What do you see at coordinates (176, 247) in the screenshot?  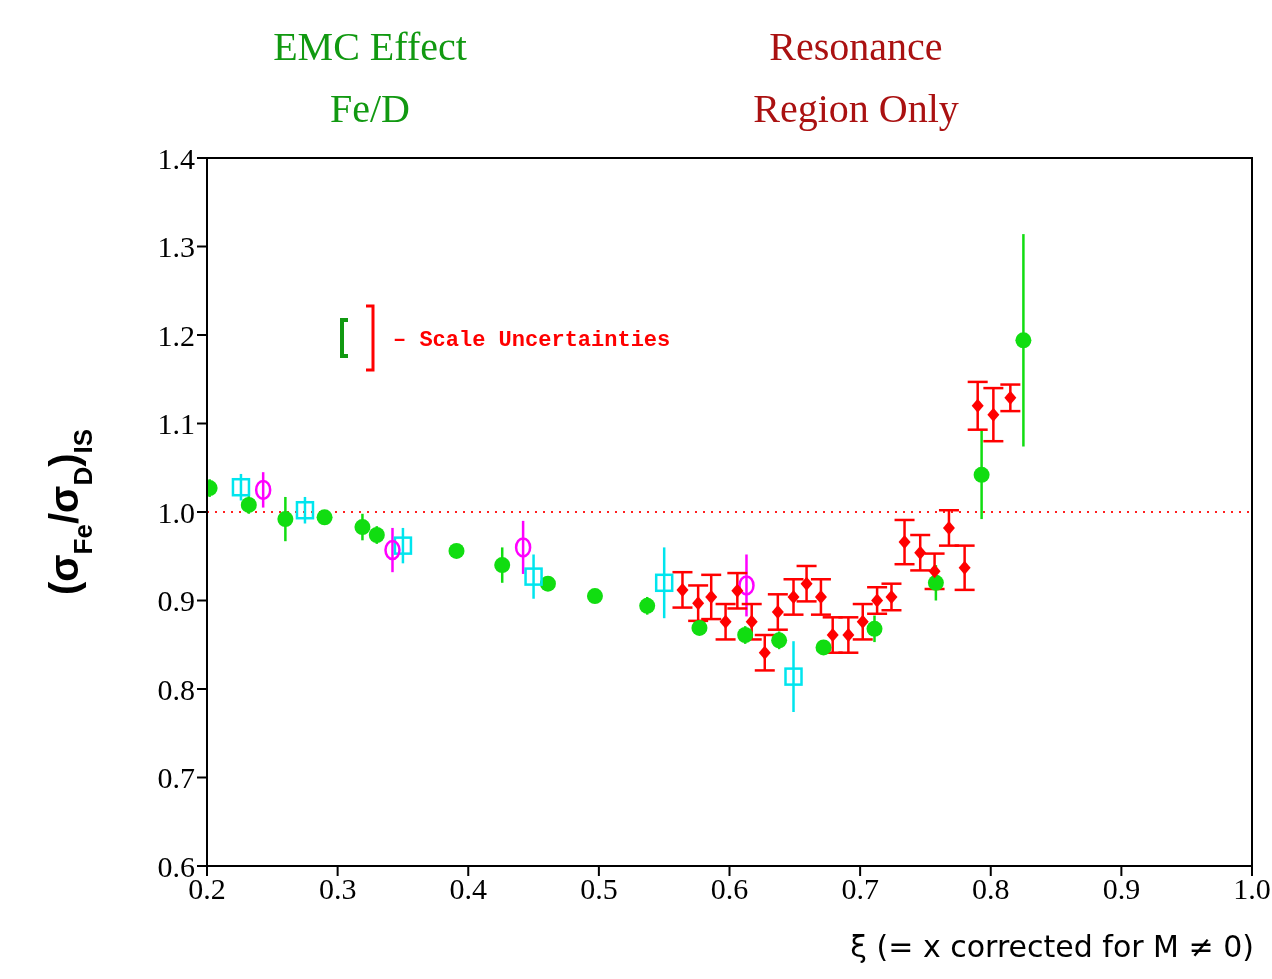 I see `y-tick-label: 1.3` at bounding box center [176, 247].